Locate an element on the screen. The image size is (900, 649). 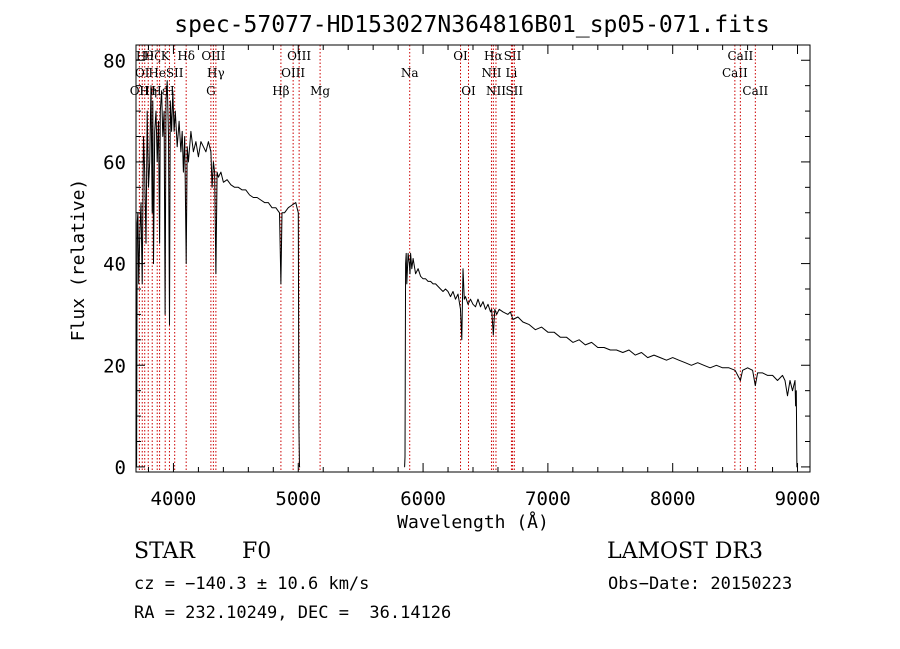
x-tick-label: 9000 is located at coordinates (798, 499).